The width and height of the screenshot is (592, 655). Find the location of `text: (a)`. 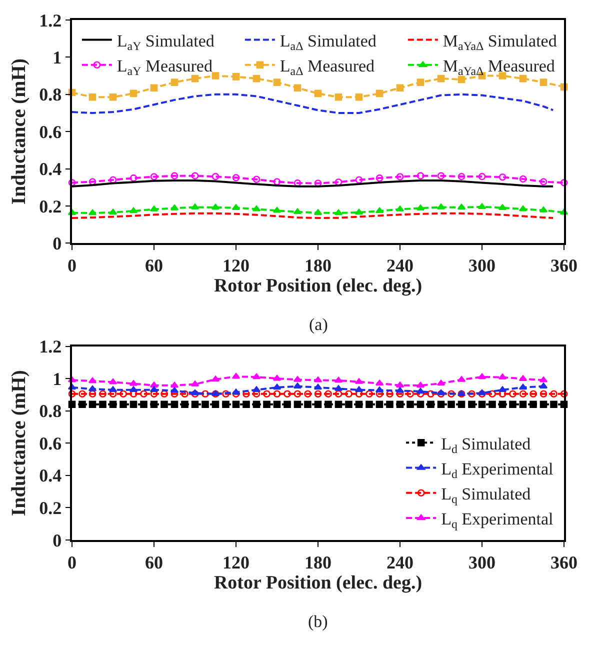

text: (a) is located at coordinates (318, 324).